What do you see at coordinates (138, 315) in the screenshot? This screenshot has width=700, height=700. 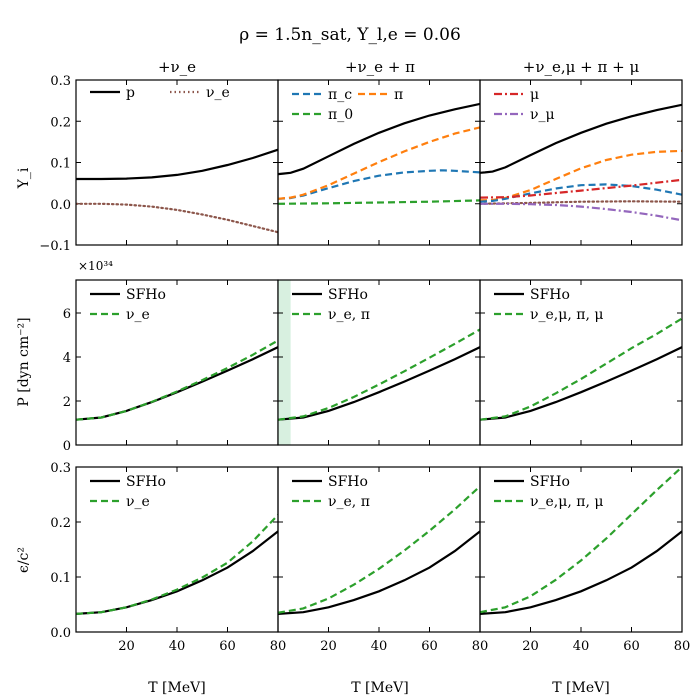 I see `legend-label: ν_e` at bounding box center [138, 315].